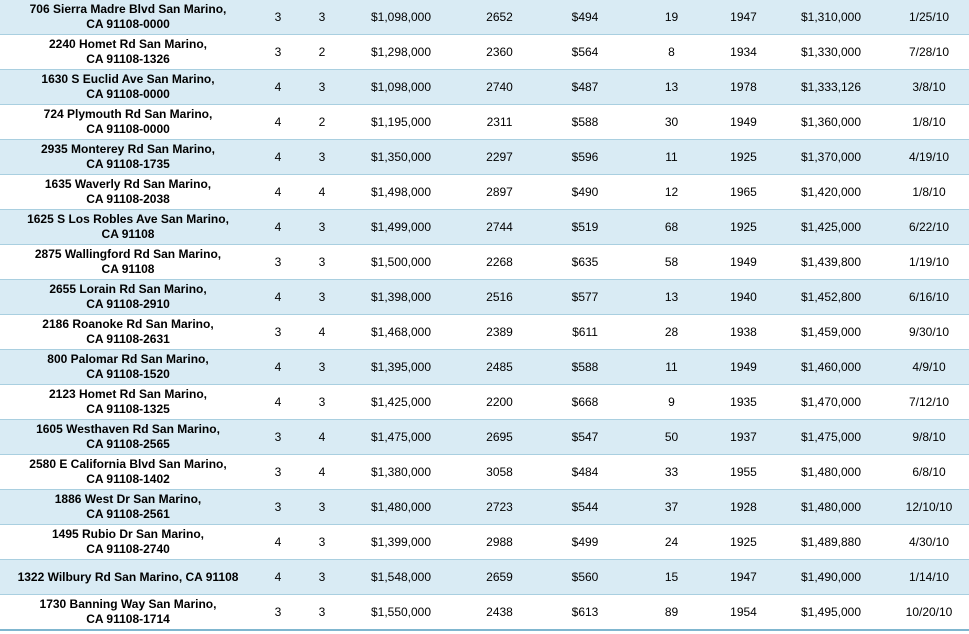 The image size is (969, 634). I want to click on list-price-cell: $1,098,000, so click(401, 87).